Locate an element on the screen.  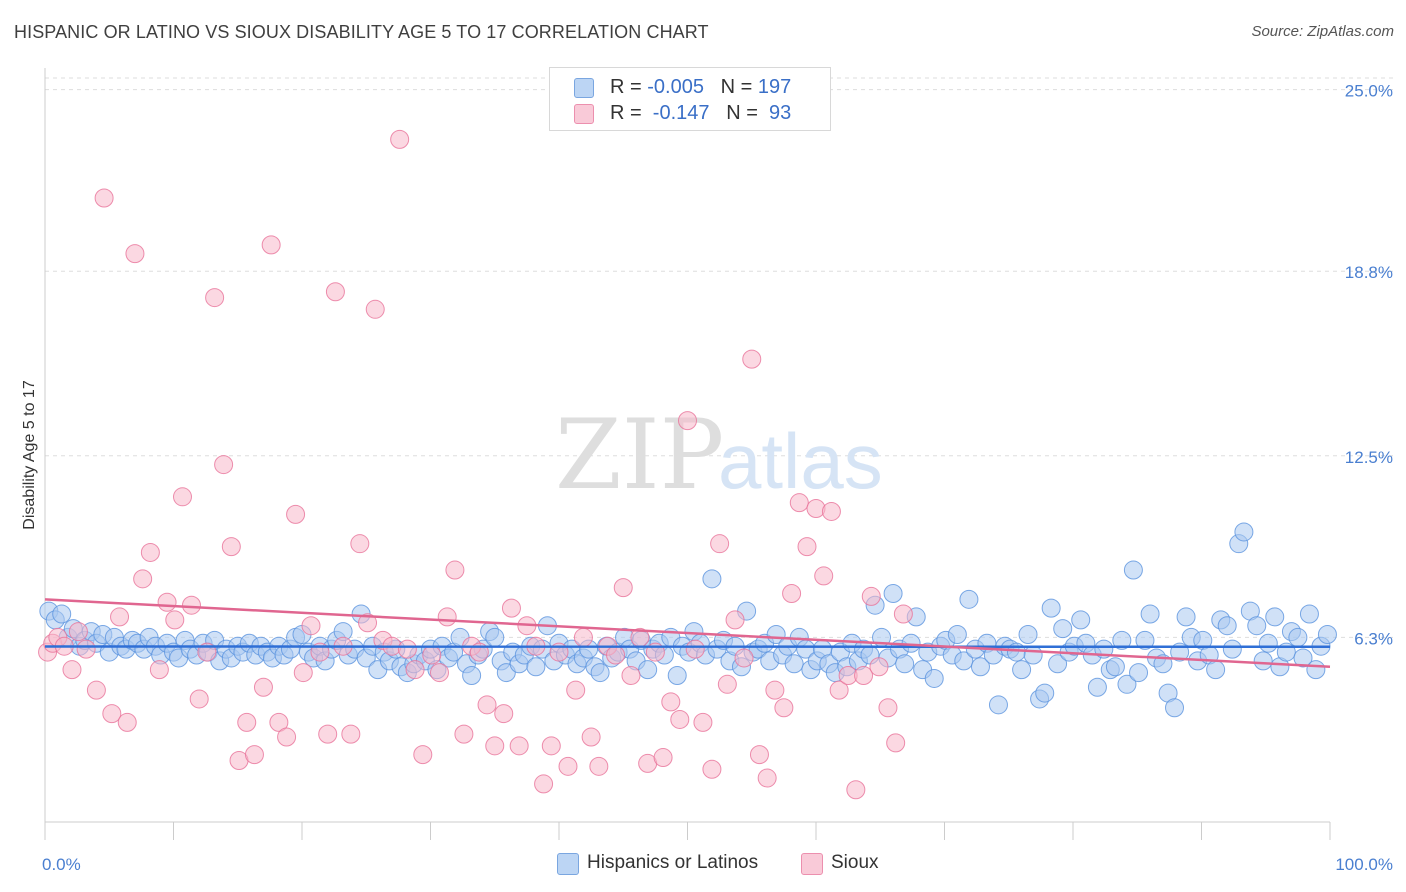
y-tick-label: 18.8% is located at coordinates (1369, 272).